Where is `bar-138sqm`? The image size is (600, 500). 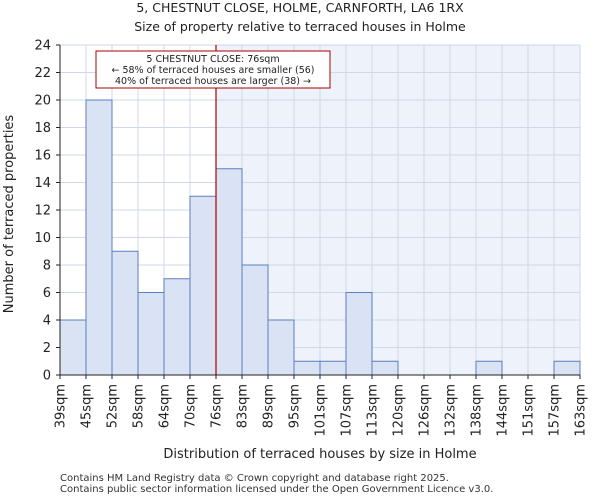
bar-138sqm is located at coordinates (489, 368).